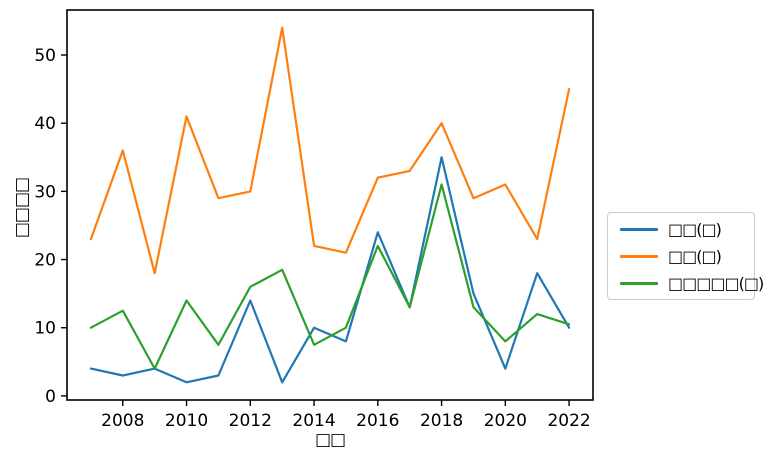 This screenshot has width=768, height=463. I want to click on legend-entry-series-0: □□(□), so click(687, 229).